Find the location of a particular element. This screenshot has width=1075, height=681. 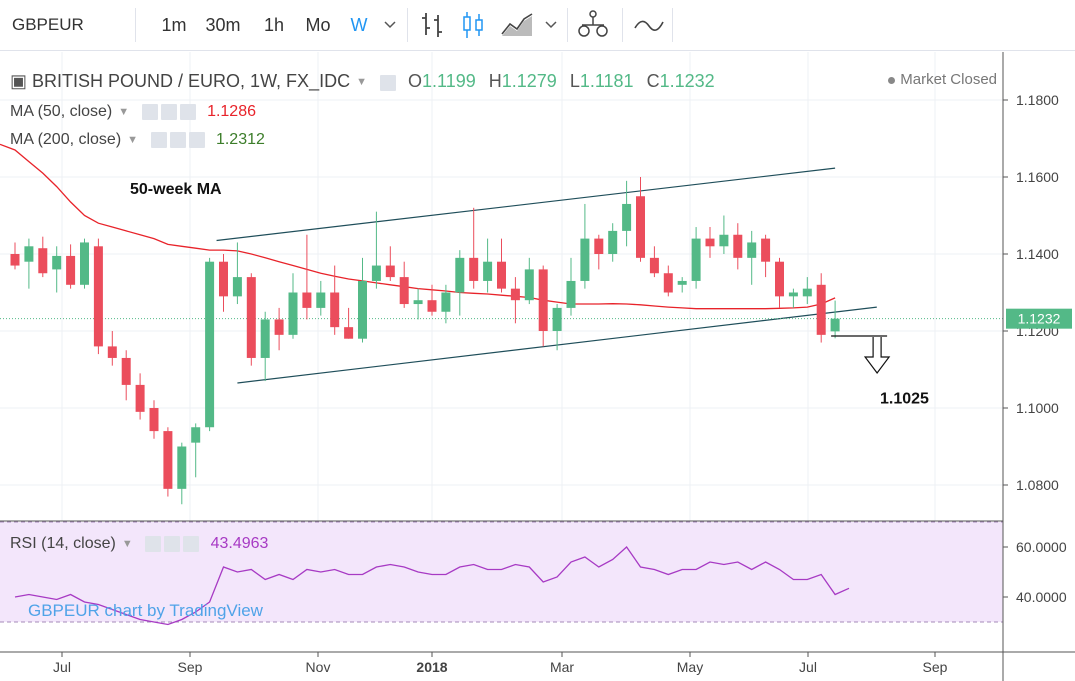

toolbar-divider is located at coordinates (622, 25).